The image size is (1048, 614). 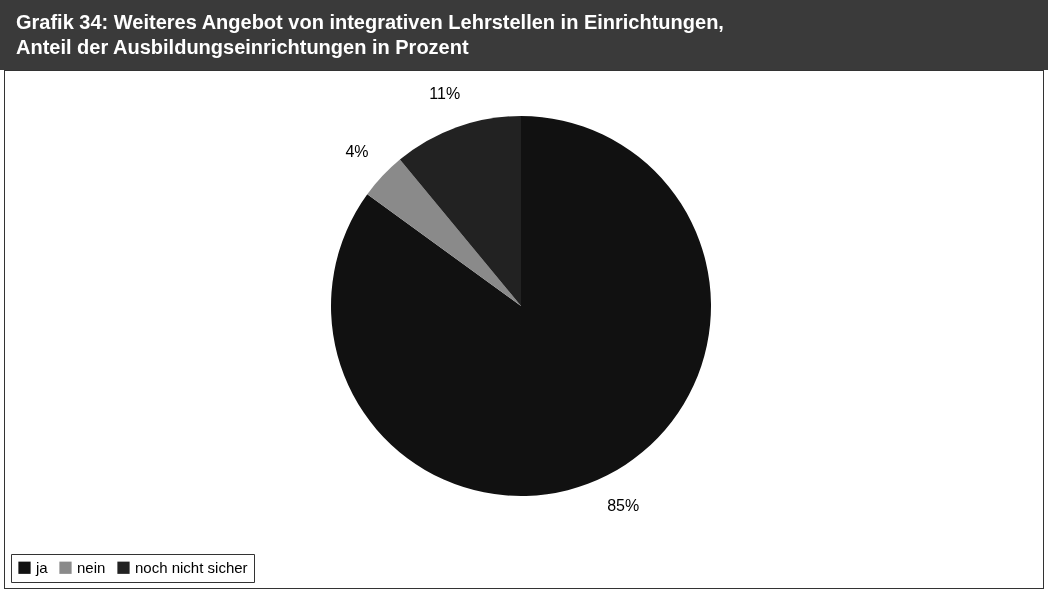 What do you see at coordinates (91, 567) in the screenshot?
I see `legend-label: nein` at bounding box center [91, 567].